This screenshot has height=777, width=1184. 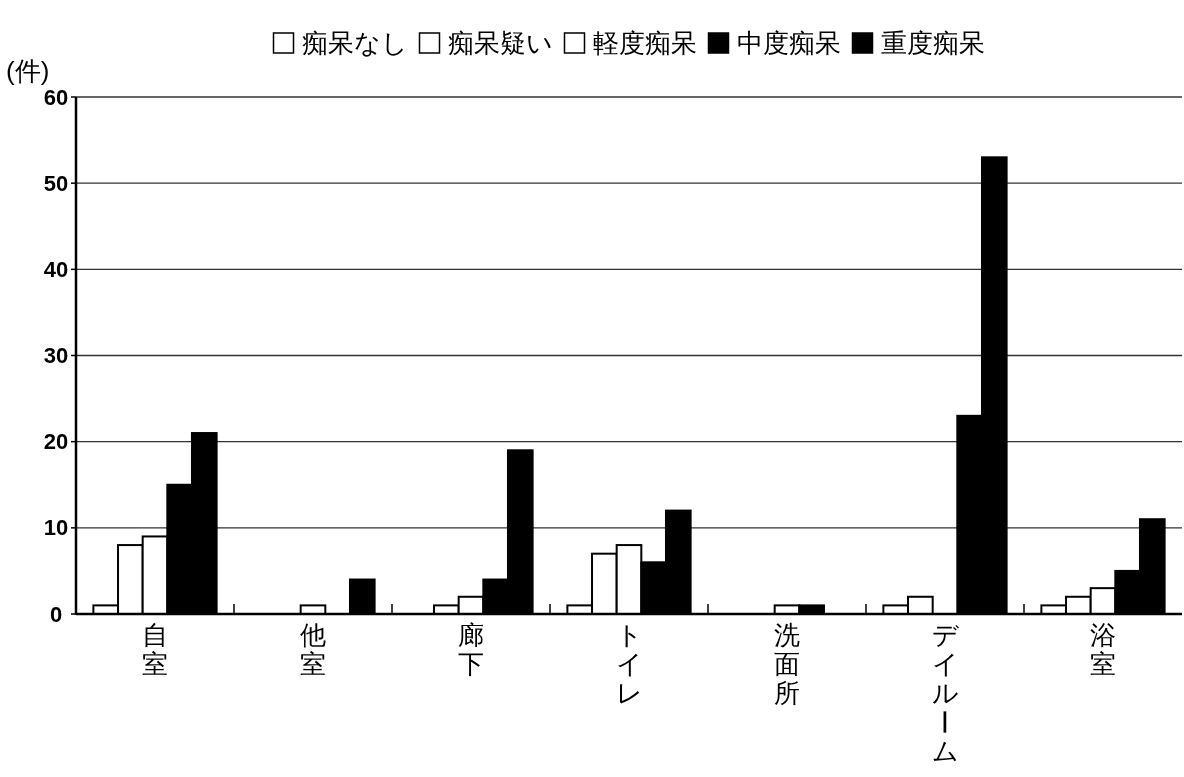 What do you see at coordinates (500, 43) in the screenshot?
I see `legend-label: 痴呆疑い` at bounding box center [500, 43].